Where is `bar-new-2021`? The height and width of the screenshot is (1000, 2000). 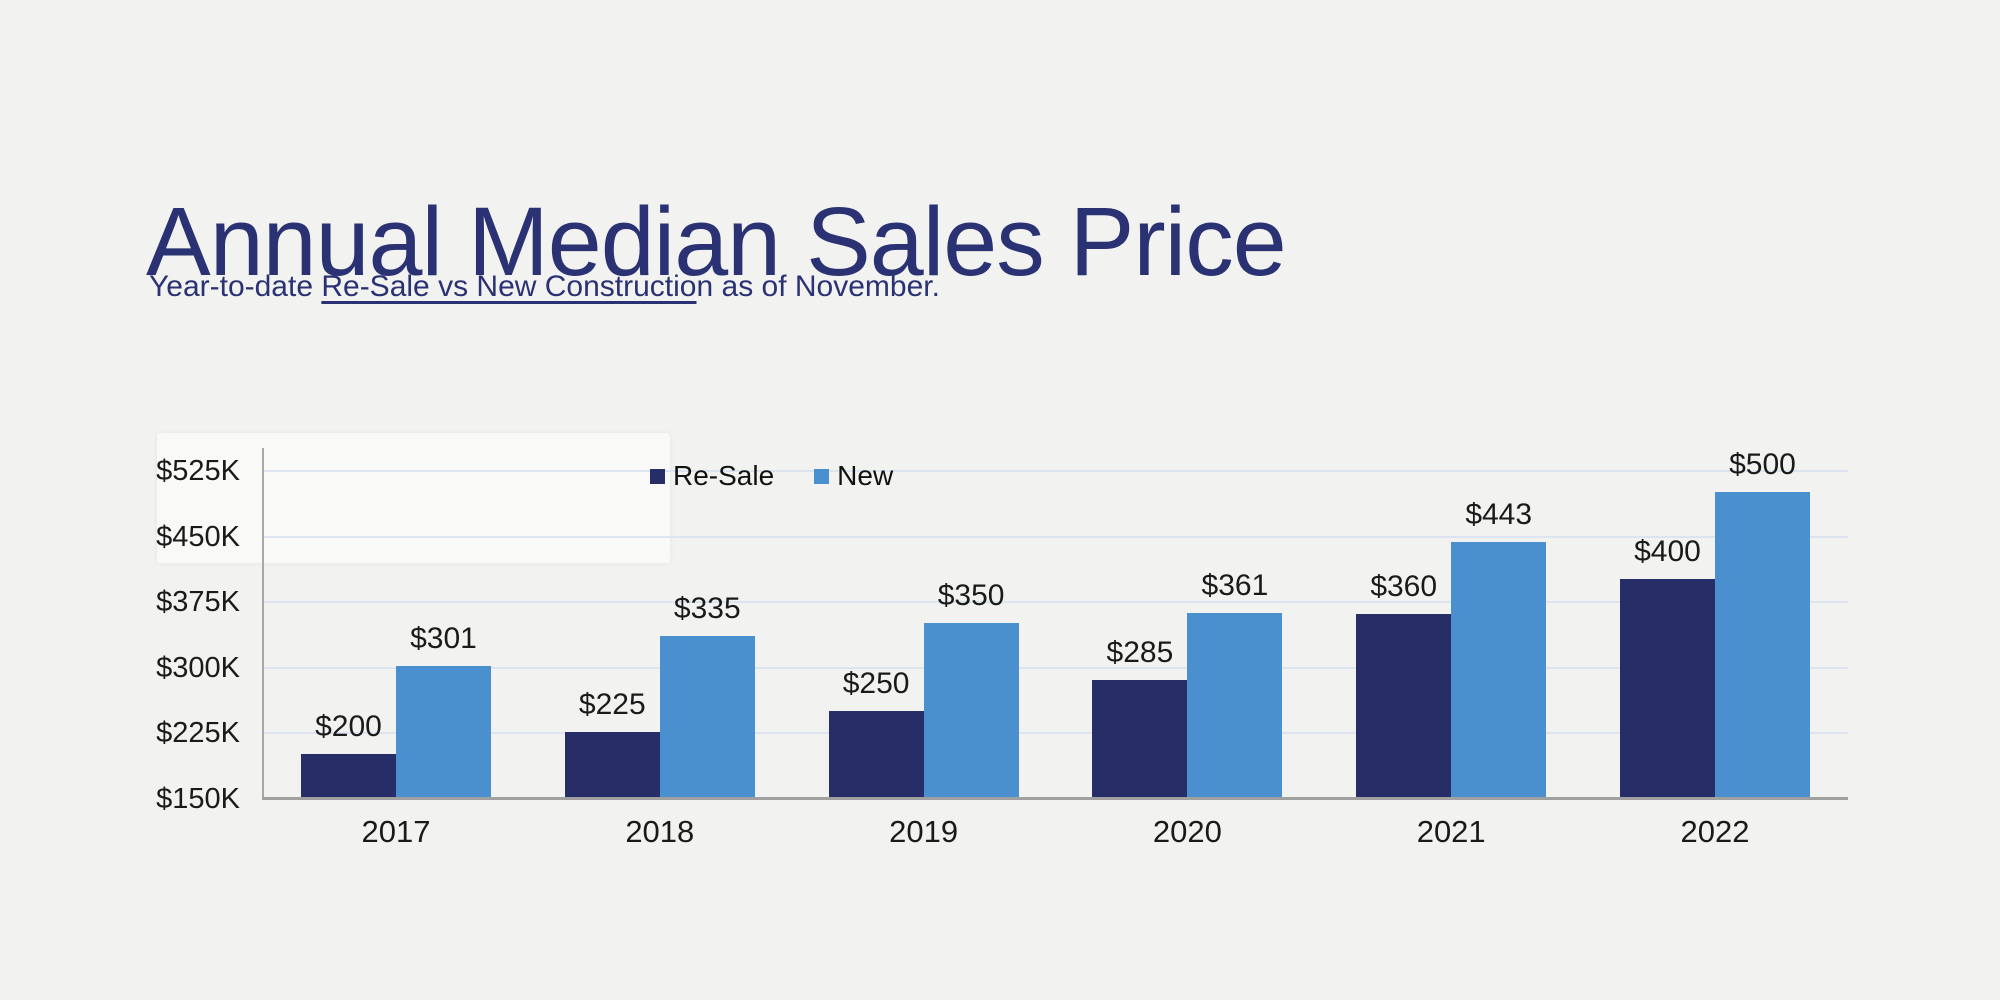 bar-new-2021 is located at coordinates (1499, 669).